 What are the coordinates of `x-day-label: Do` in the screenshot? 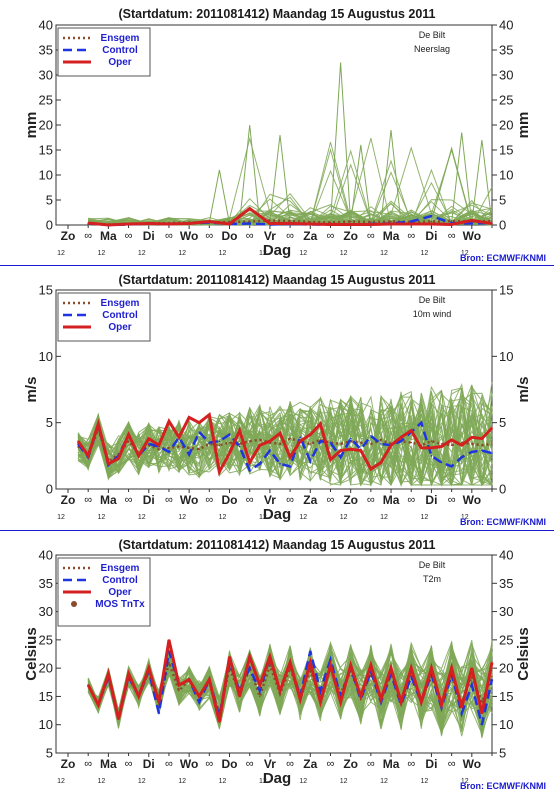 It's located at (230, 500).